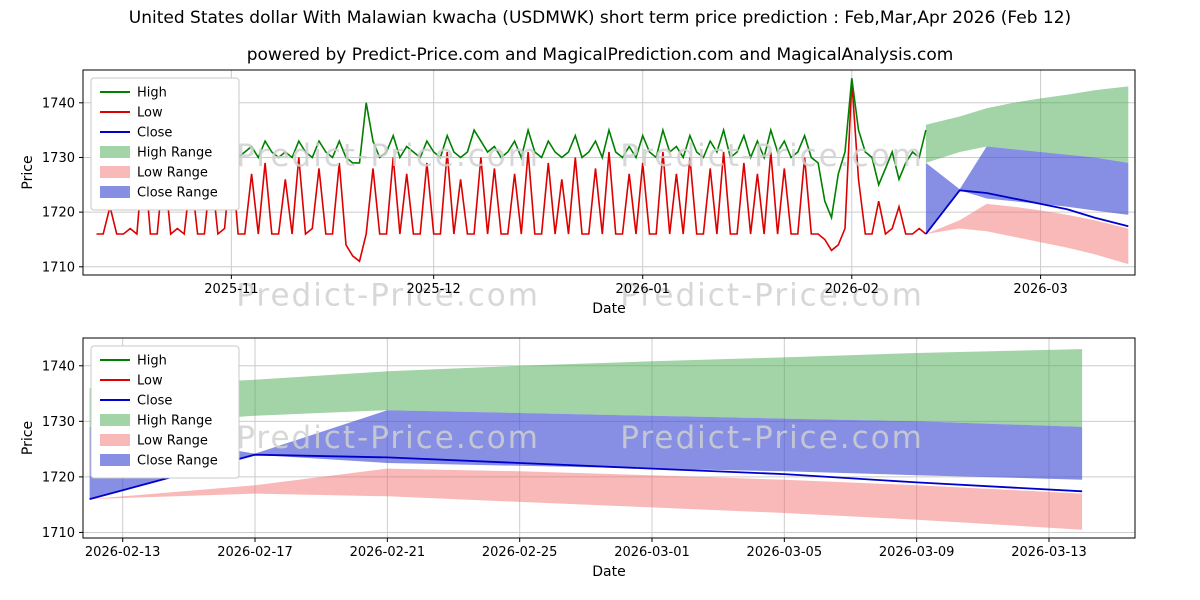  Describe the element at coordinates (255, 552) in the screenshot. I see `x-tick-label: 2026-02-17` at that location.